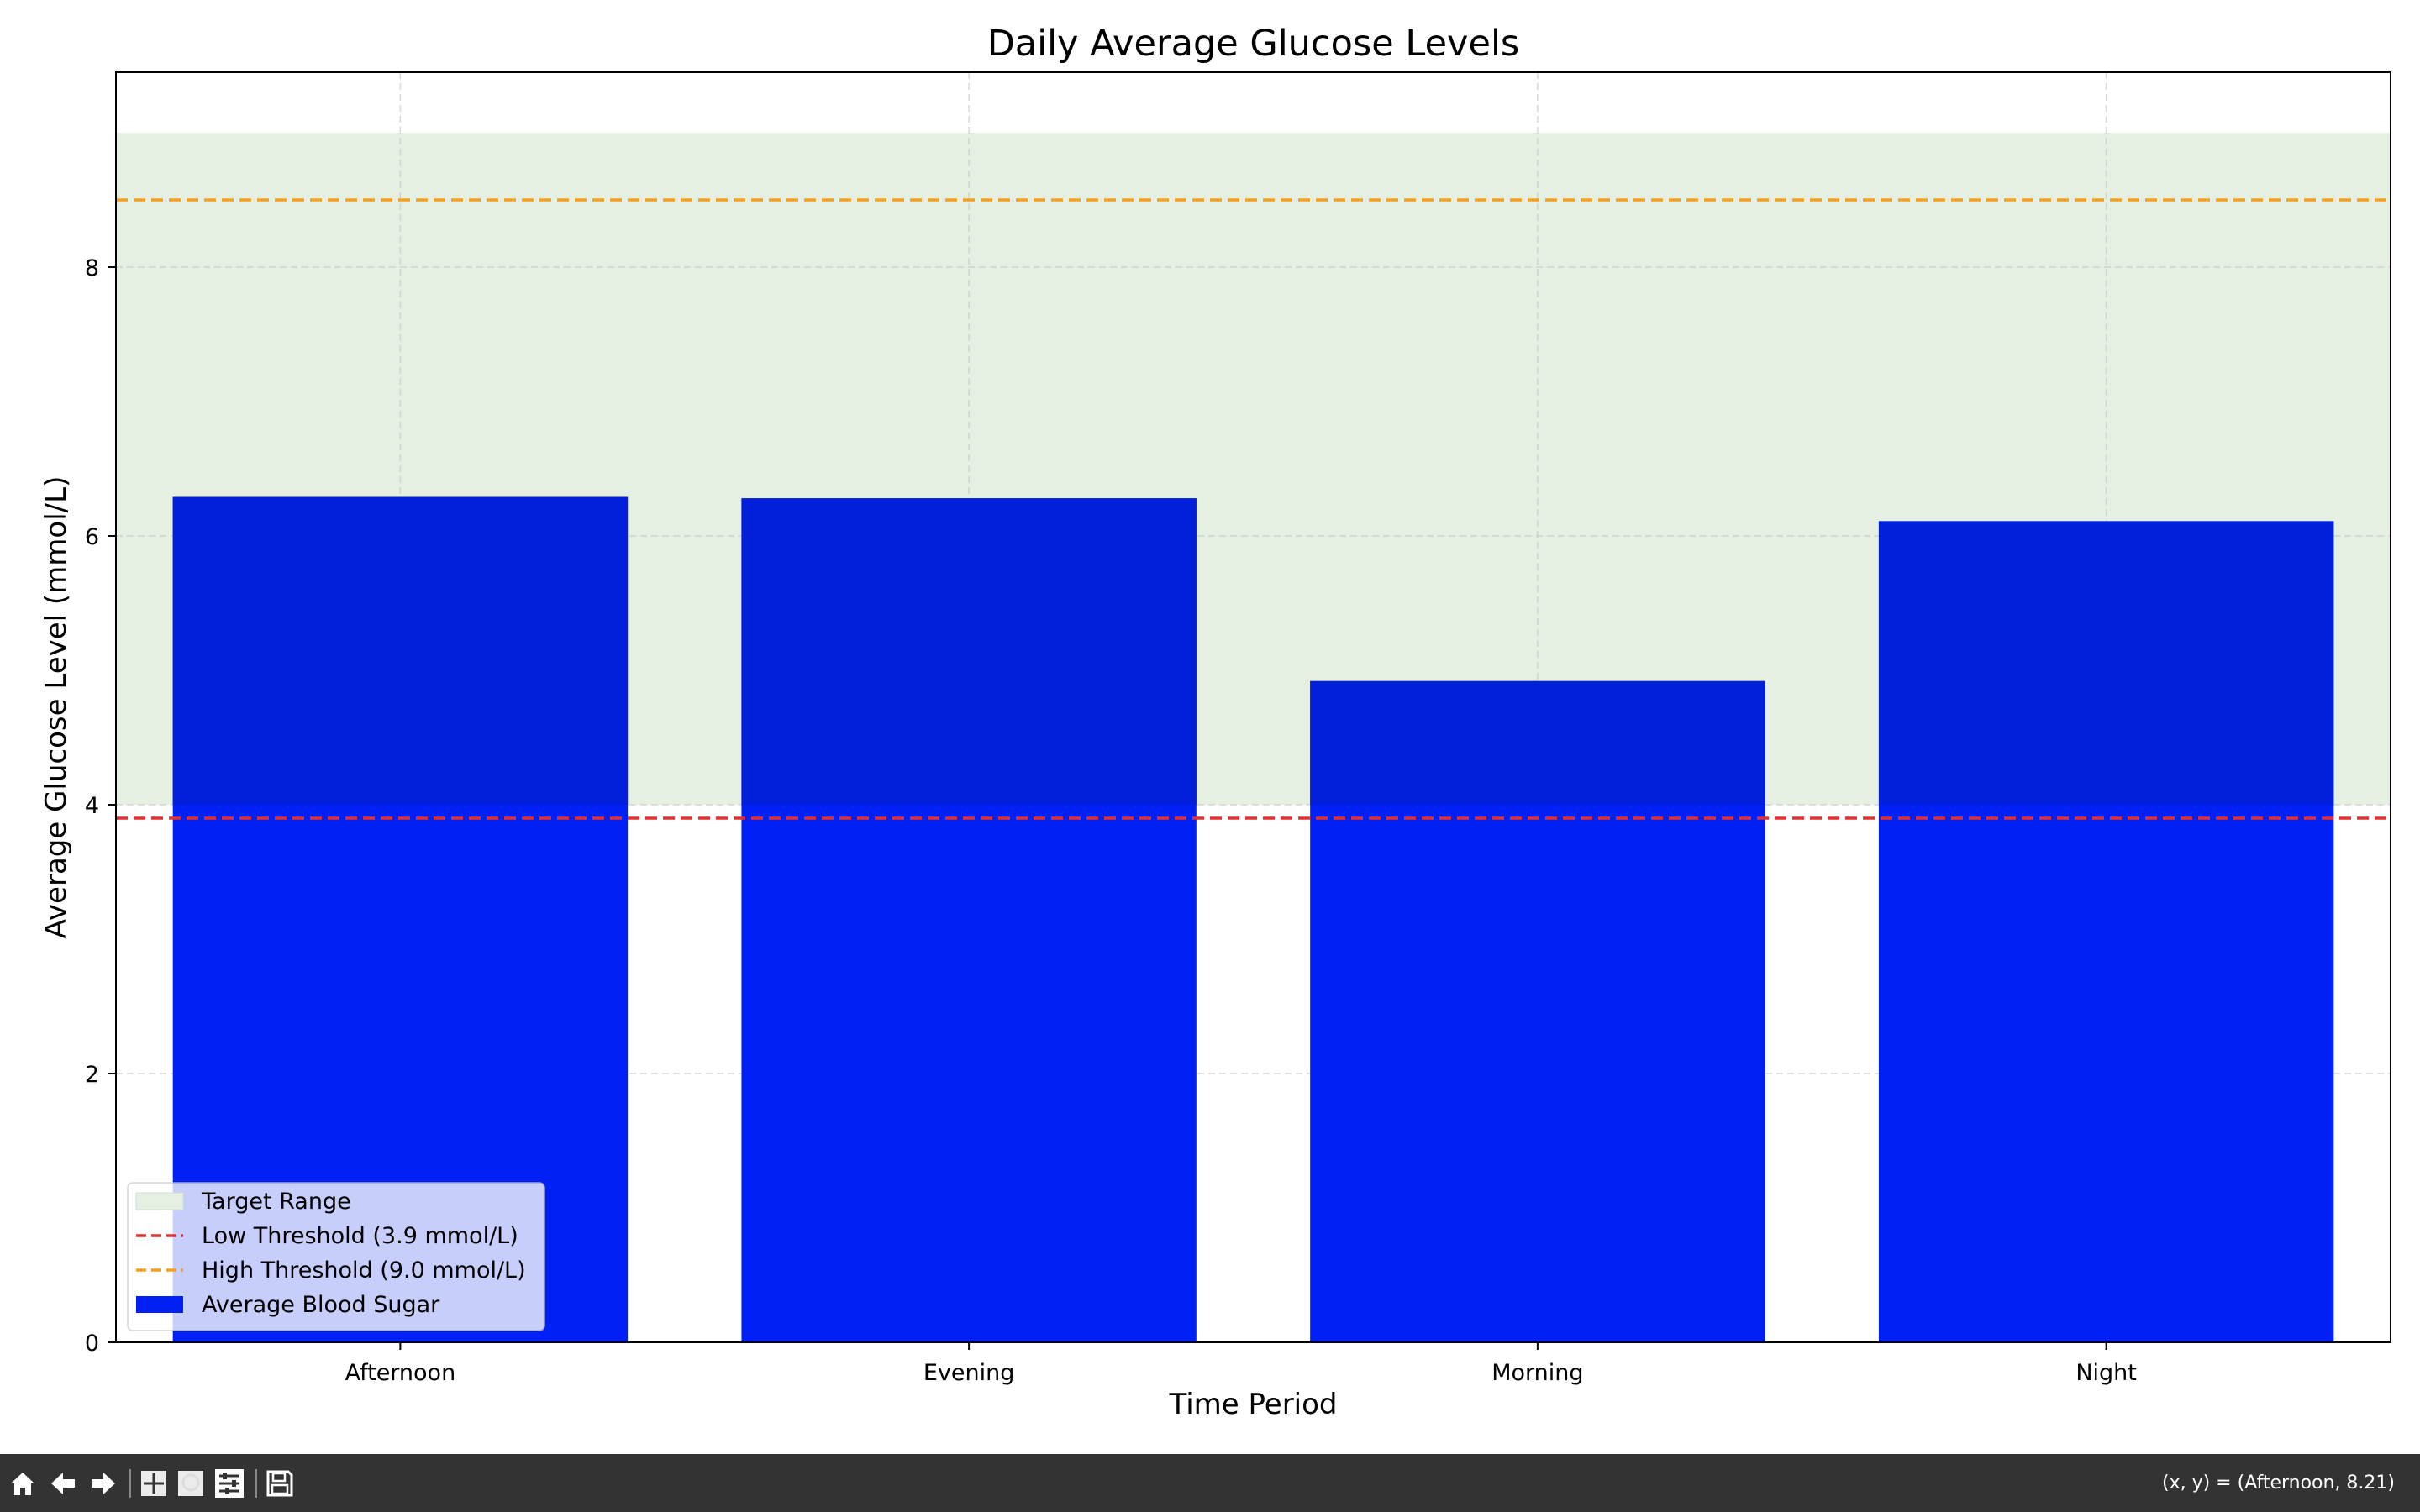 The image size is (2420, 1512). I want to click on x-tick-label: Evening, so click(969, 1373).